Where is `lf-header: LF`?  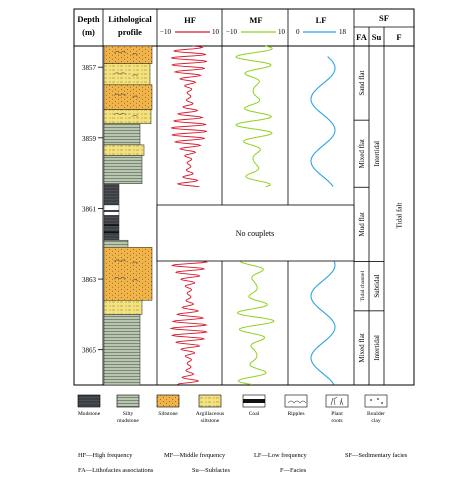
lf-header: LF is located at coordinates (321, 20).